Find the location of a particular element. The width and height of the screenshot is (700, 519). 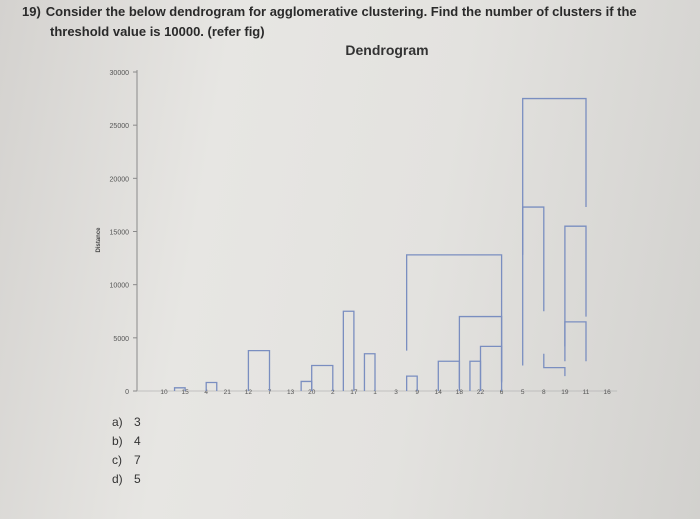

option-letter: a) is located at coordinates (117, 422).